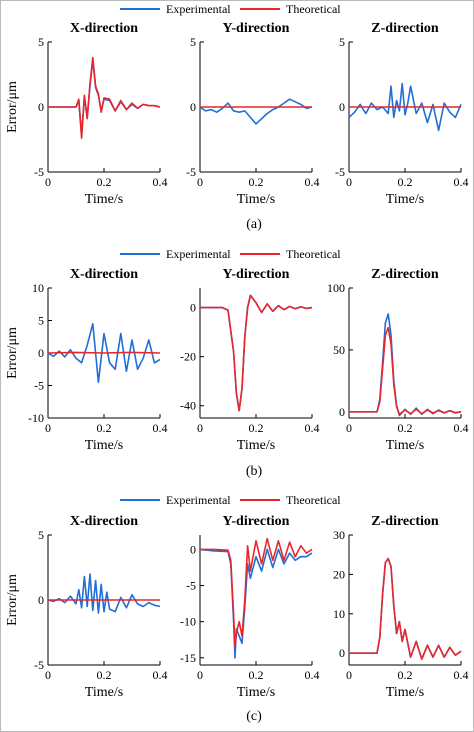 The height and width of the screenshot is (732, 474). I want to click on subplot-z-direction: Z-direction 0 10 20 30 0 0.2 0.4 Time/s, so click(401, 607).